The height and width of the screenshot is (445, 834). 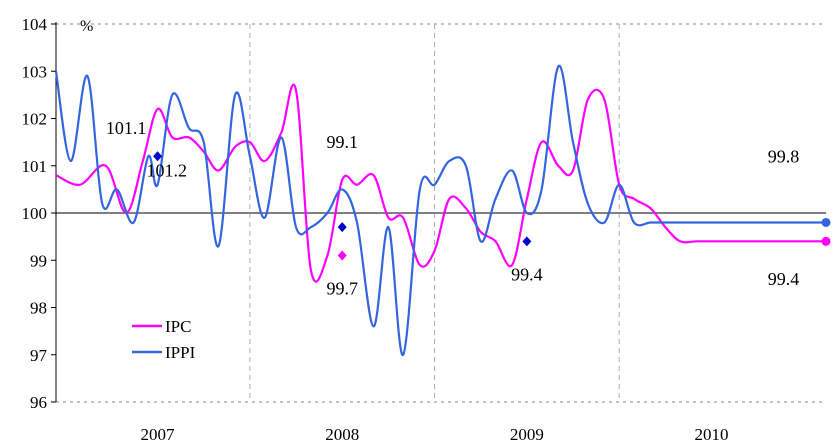 I want to click on data-label: 101.1, so click(x=126, y=128).